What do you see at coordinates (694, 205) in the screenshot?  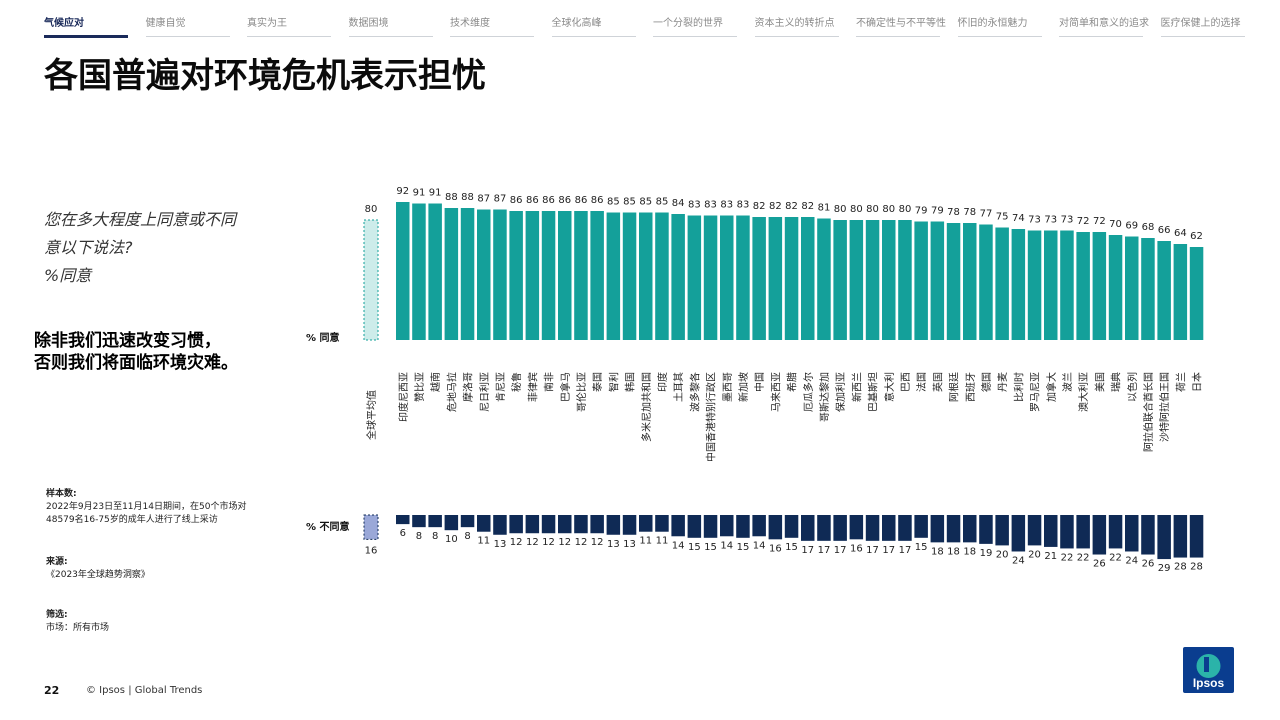 I see `agree-value-label: 83` at bounding box center [694, 205].